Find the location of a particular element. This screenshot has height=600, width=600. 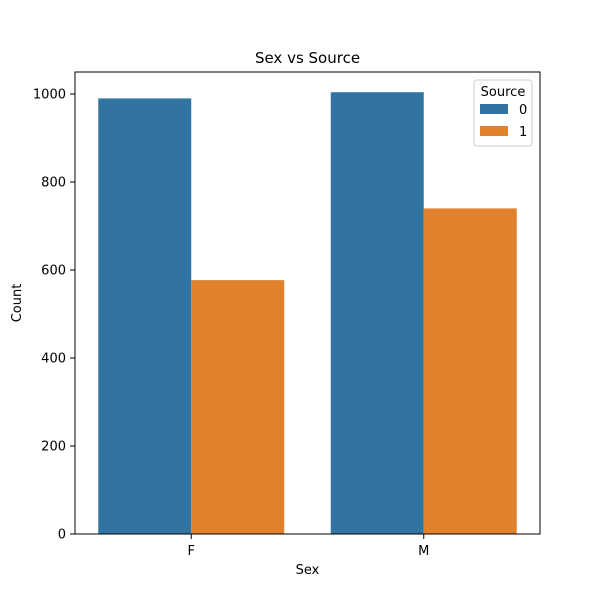

y-tick-label: 400 is located at coordinates (53, 359).